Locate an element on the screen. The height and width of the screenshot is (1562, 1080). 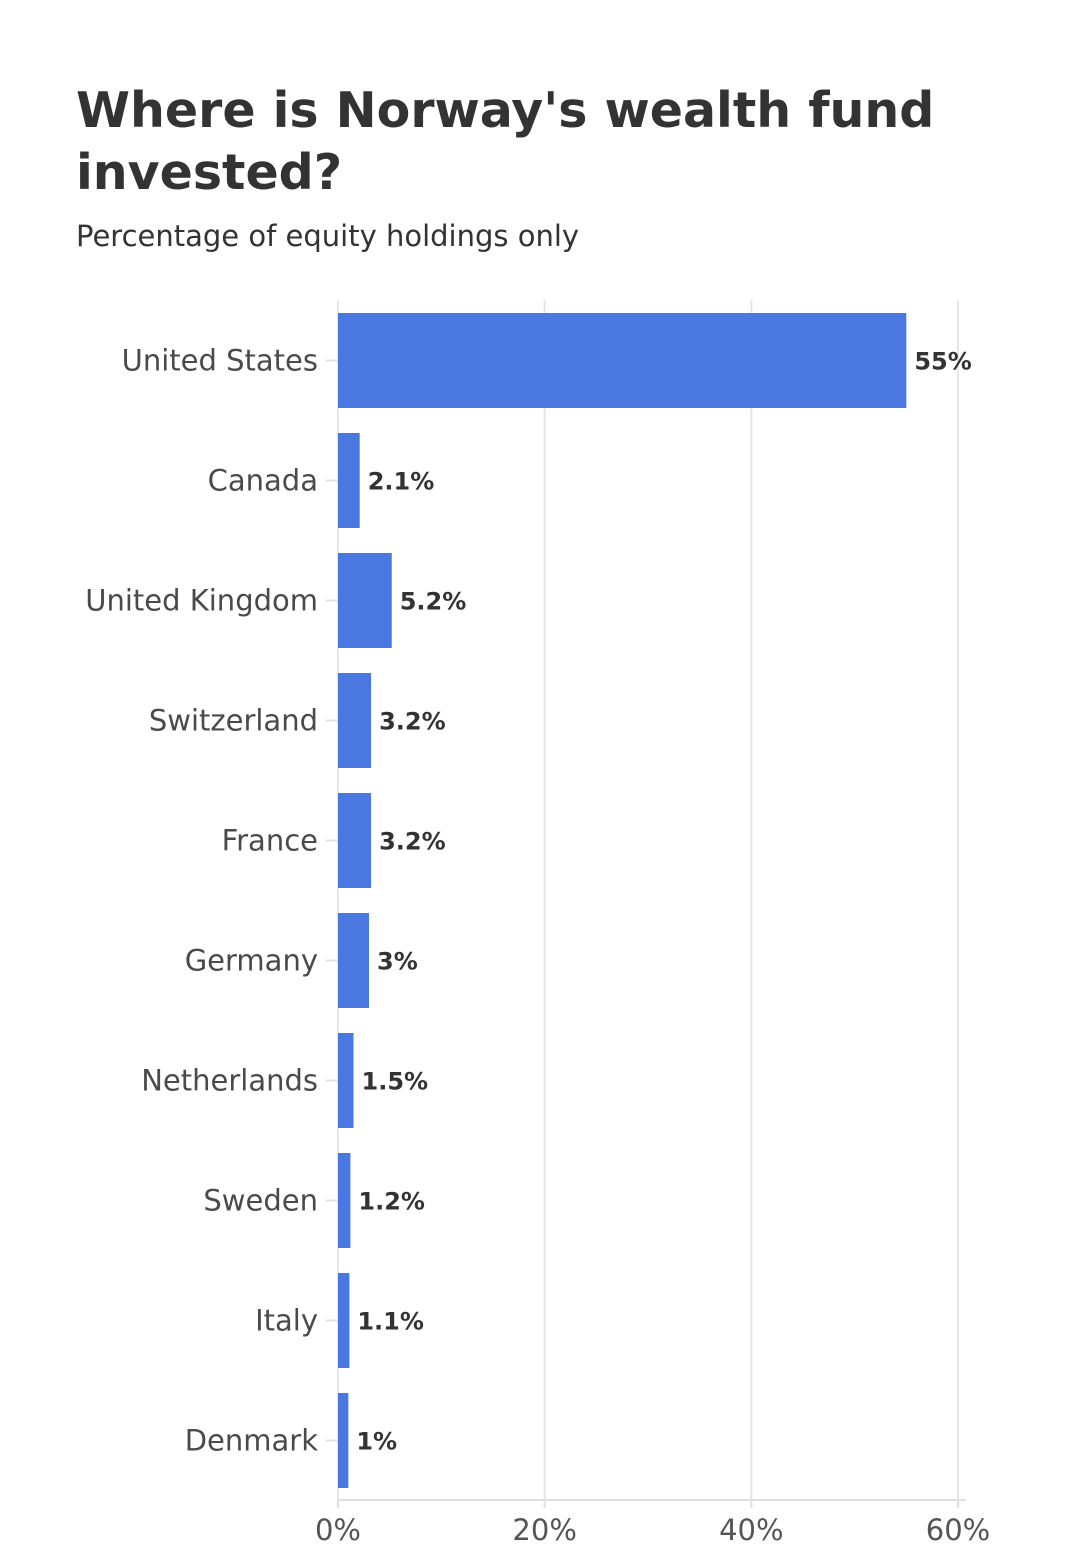
category-label: Germany is located at coordinates (251, 961).